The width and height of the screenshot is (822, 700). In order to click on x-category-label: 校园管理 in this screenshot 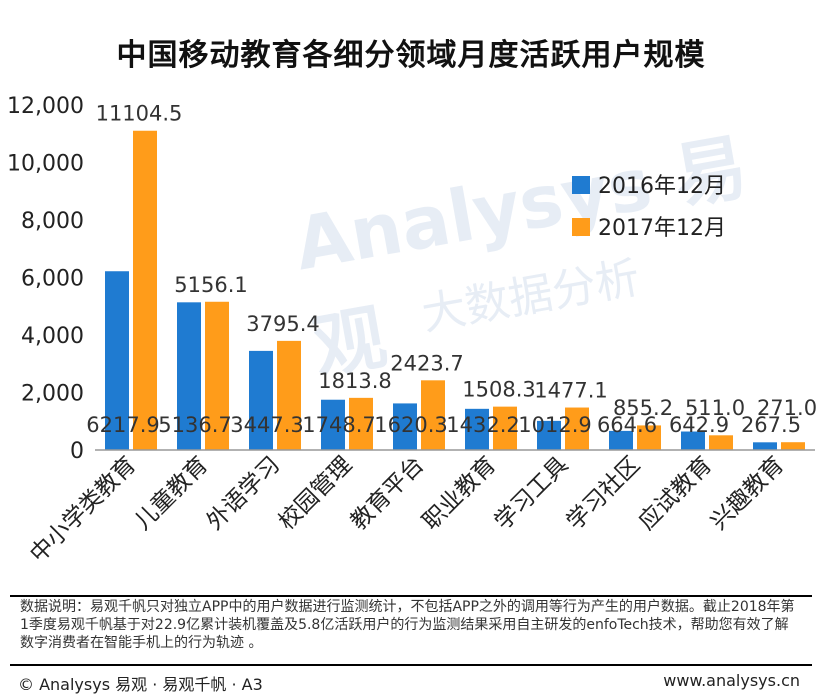, I will do `click(315, 493)`.